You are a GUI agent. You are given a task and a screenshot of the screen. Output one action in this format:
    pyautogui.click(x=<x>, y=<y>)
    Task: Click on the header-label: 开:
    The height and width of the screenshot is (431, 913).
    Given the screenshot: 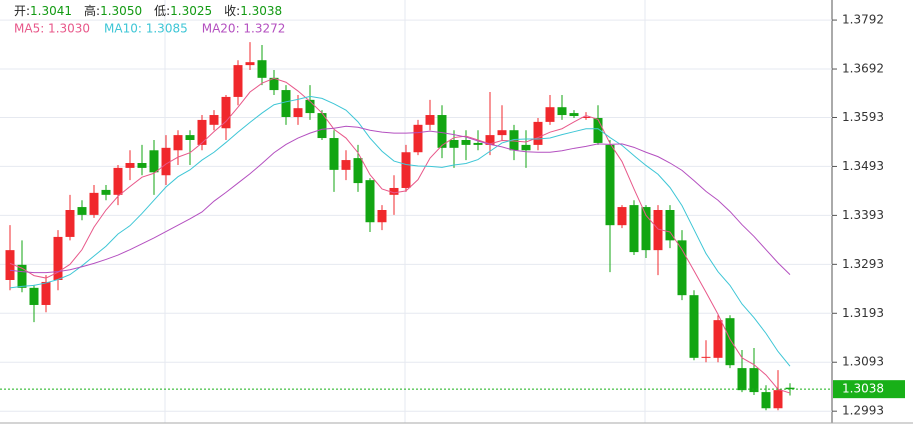 What is the action you would take?
    pyautogui.click(x=22, y=11)
    